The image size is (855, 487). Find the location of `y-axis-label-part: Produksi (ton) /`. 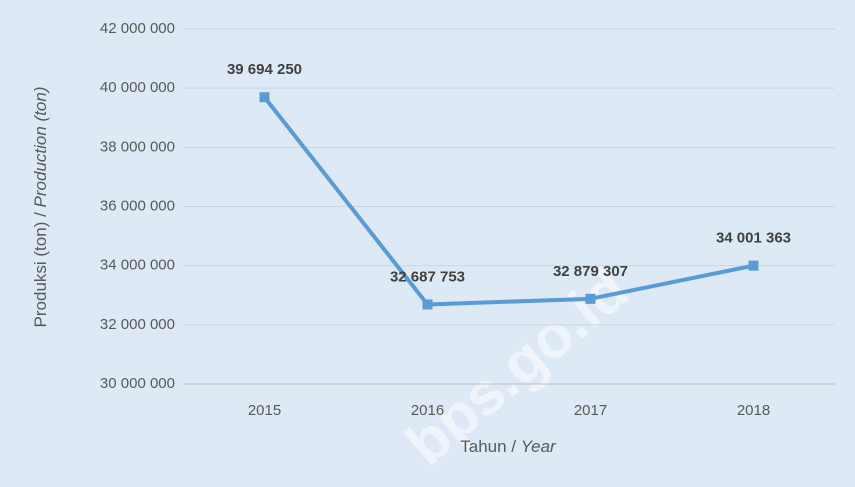

y-axis-label-part: Produksi (ton) / is located at coordinates (40, 267).